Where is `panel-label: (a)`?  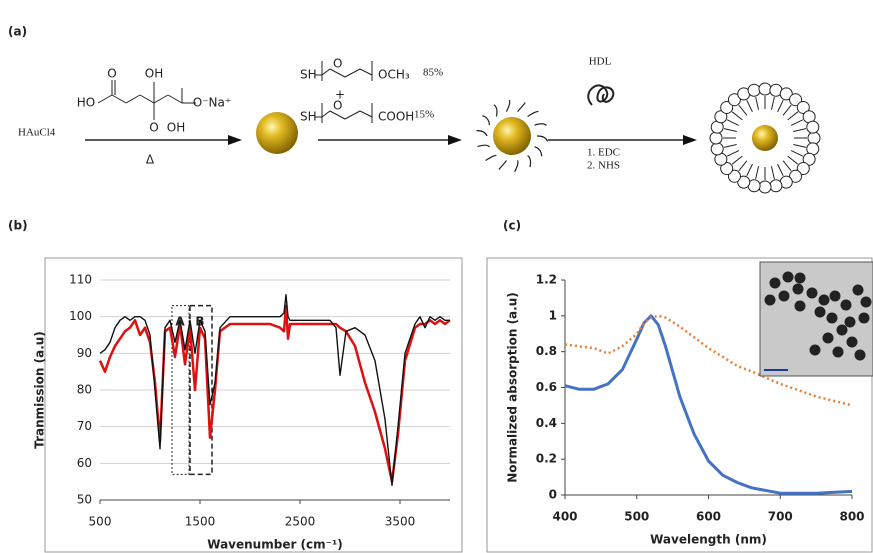
panel-label: (a) is located at coordinates (17, 32).